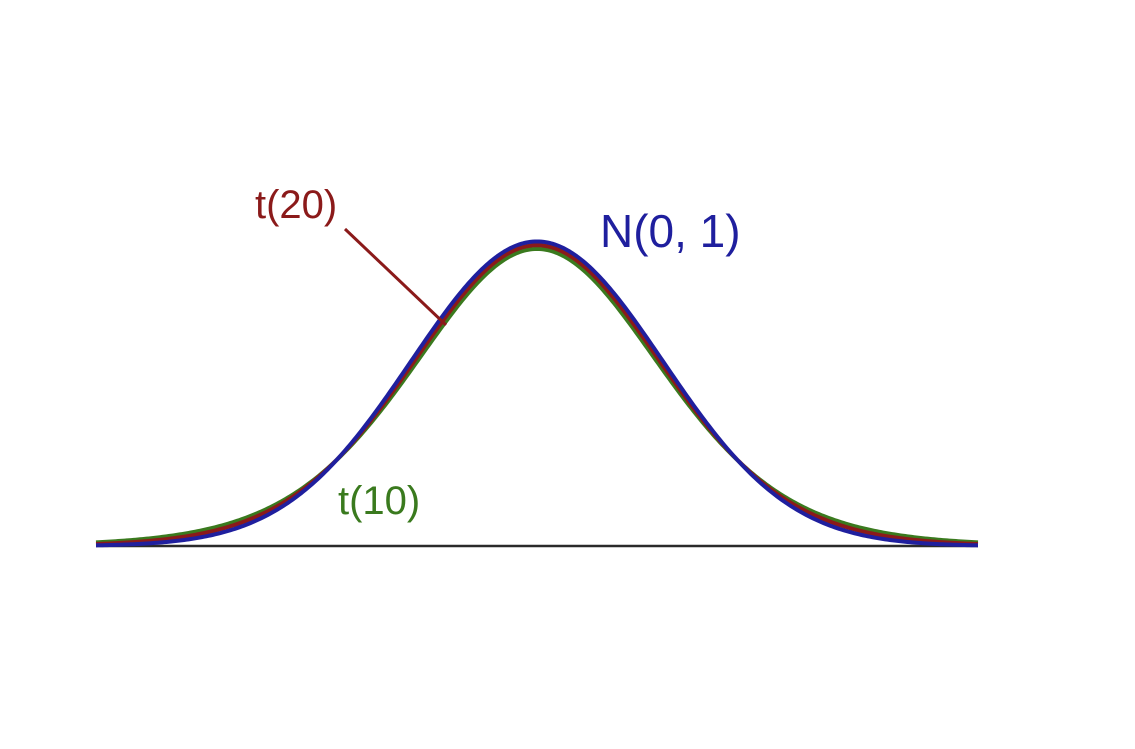  Describe the element at coordinates (670, 231) in the screenshot. I see `series-label-normal: N(0, 1)` at that location.